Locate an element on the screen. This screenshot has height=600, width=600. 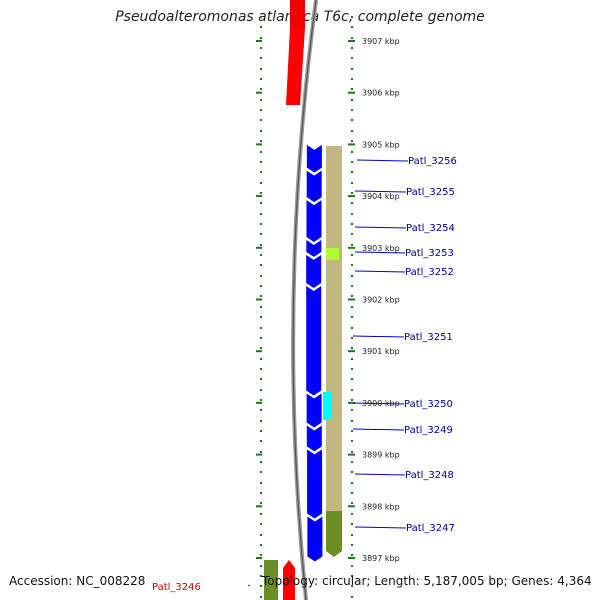
gene-label-patl_3253: Patl_3253 is located at coordinates (429, 253).